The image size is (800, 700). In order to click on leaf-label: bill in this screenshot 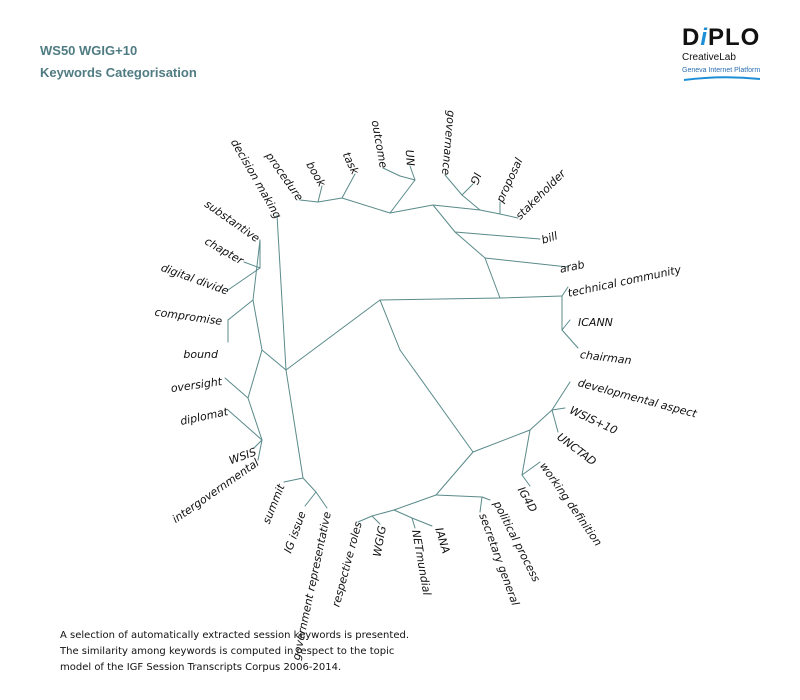, I will do `click(549, 237)`.